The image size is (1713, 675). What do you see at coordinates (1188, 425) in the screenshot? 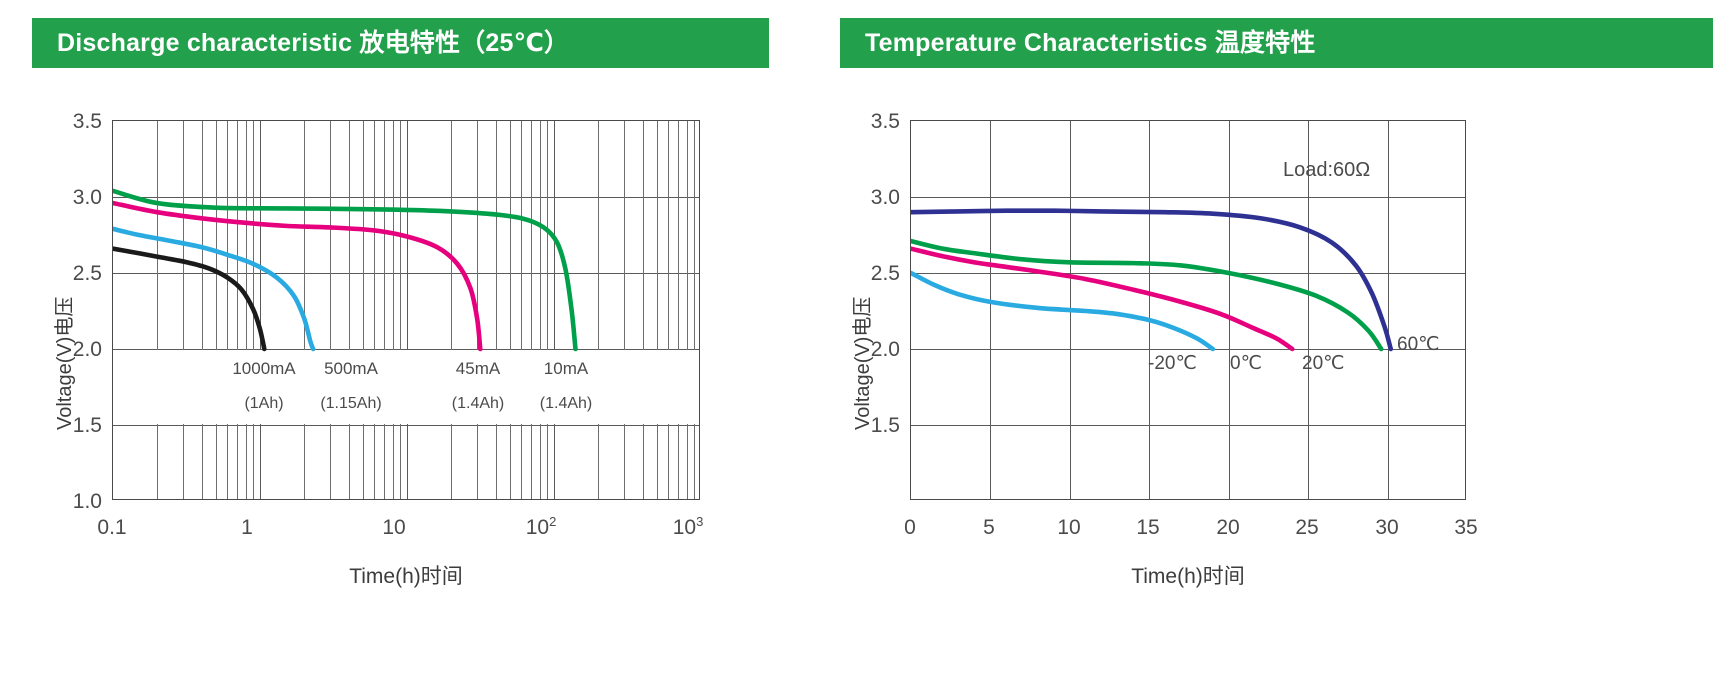
I see `gridline-h-1-5-right` at bounding box center [1188, 425].